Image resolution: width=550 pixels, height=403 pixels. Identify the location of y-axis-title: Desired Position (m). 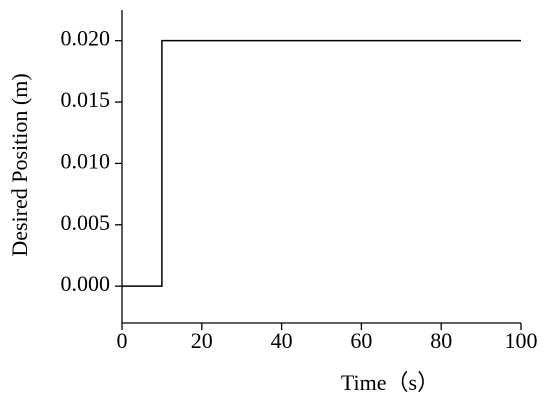
(19, 164).